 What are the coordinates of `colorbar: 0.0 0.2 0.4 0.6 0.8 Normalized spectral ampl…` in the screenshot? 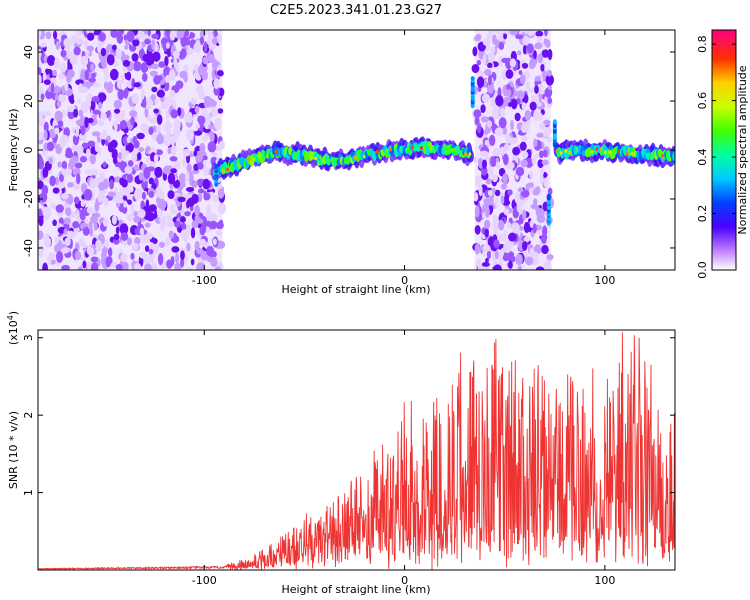 It's located at (722, 154).